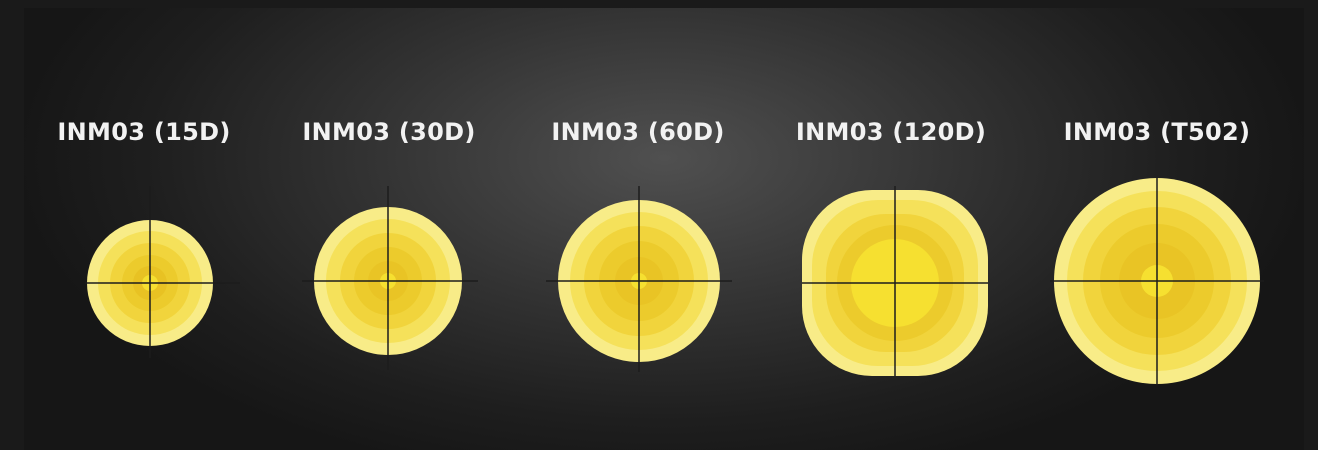 This screenshot has width=1318, height=450. Describe the element at coordinates (891, 132) in the screenshot. I see `beam-label-120d: INM03 (120D)` at that location.